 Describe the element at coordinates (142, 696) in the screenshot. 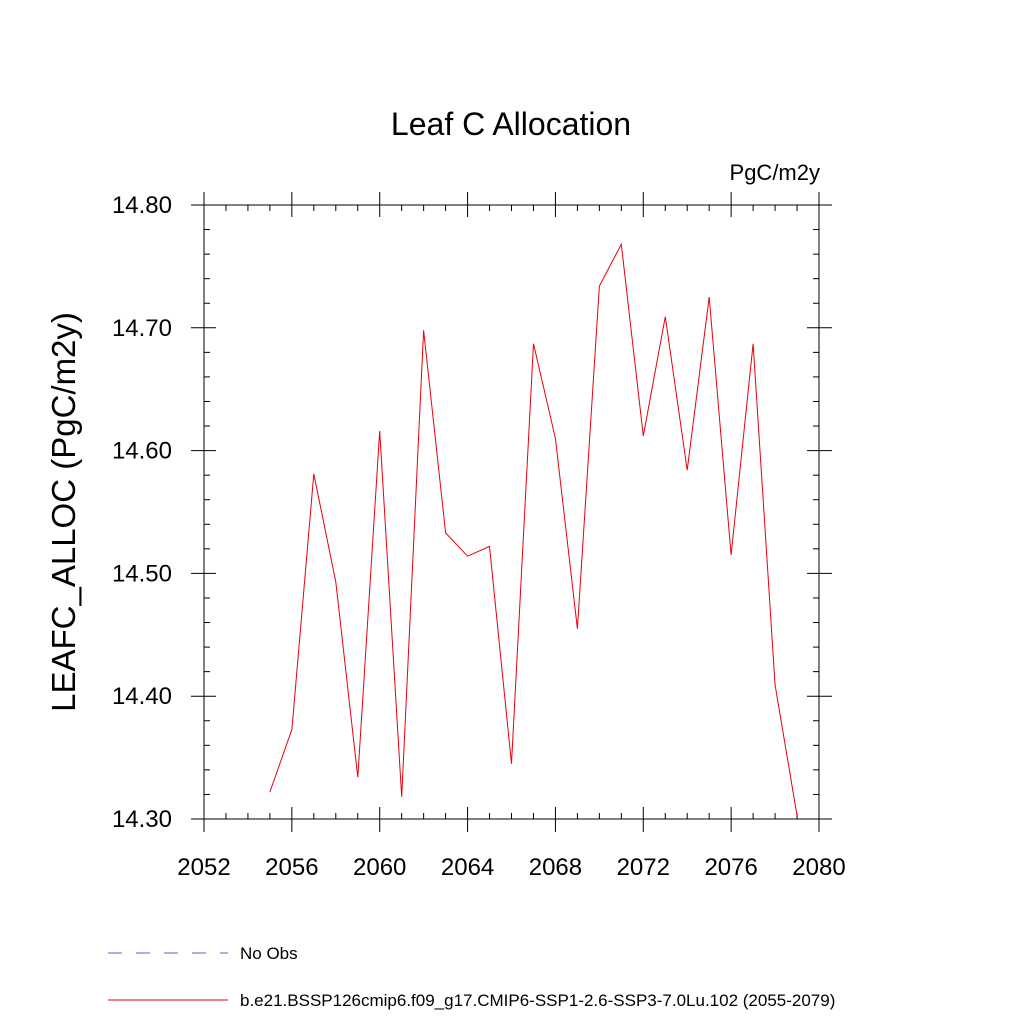

I see `y-tick-label: 14.40` at that location.